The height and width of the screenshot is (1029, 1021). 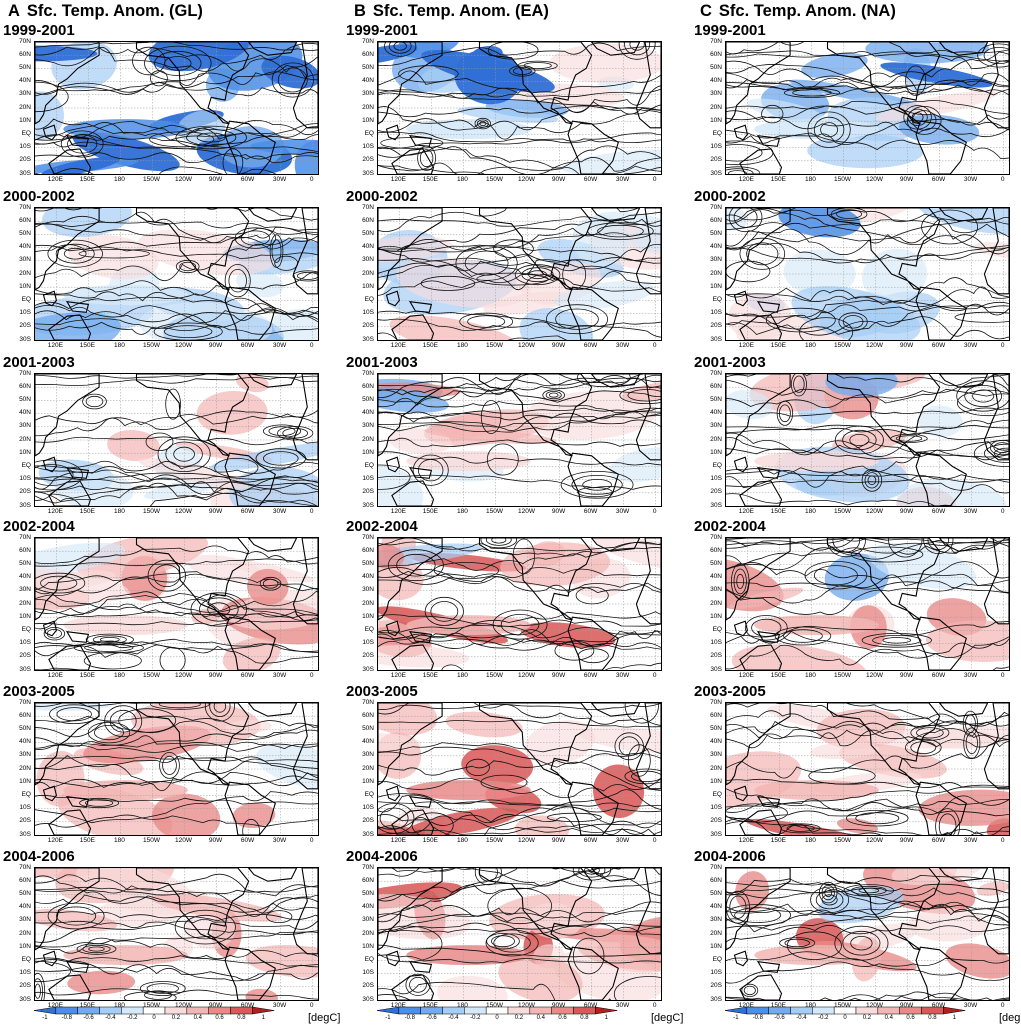 I want to click on column-header-b: B Sfc. Temp. Anom. (EA), so click(x=451, y=11).